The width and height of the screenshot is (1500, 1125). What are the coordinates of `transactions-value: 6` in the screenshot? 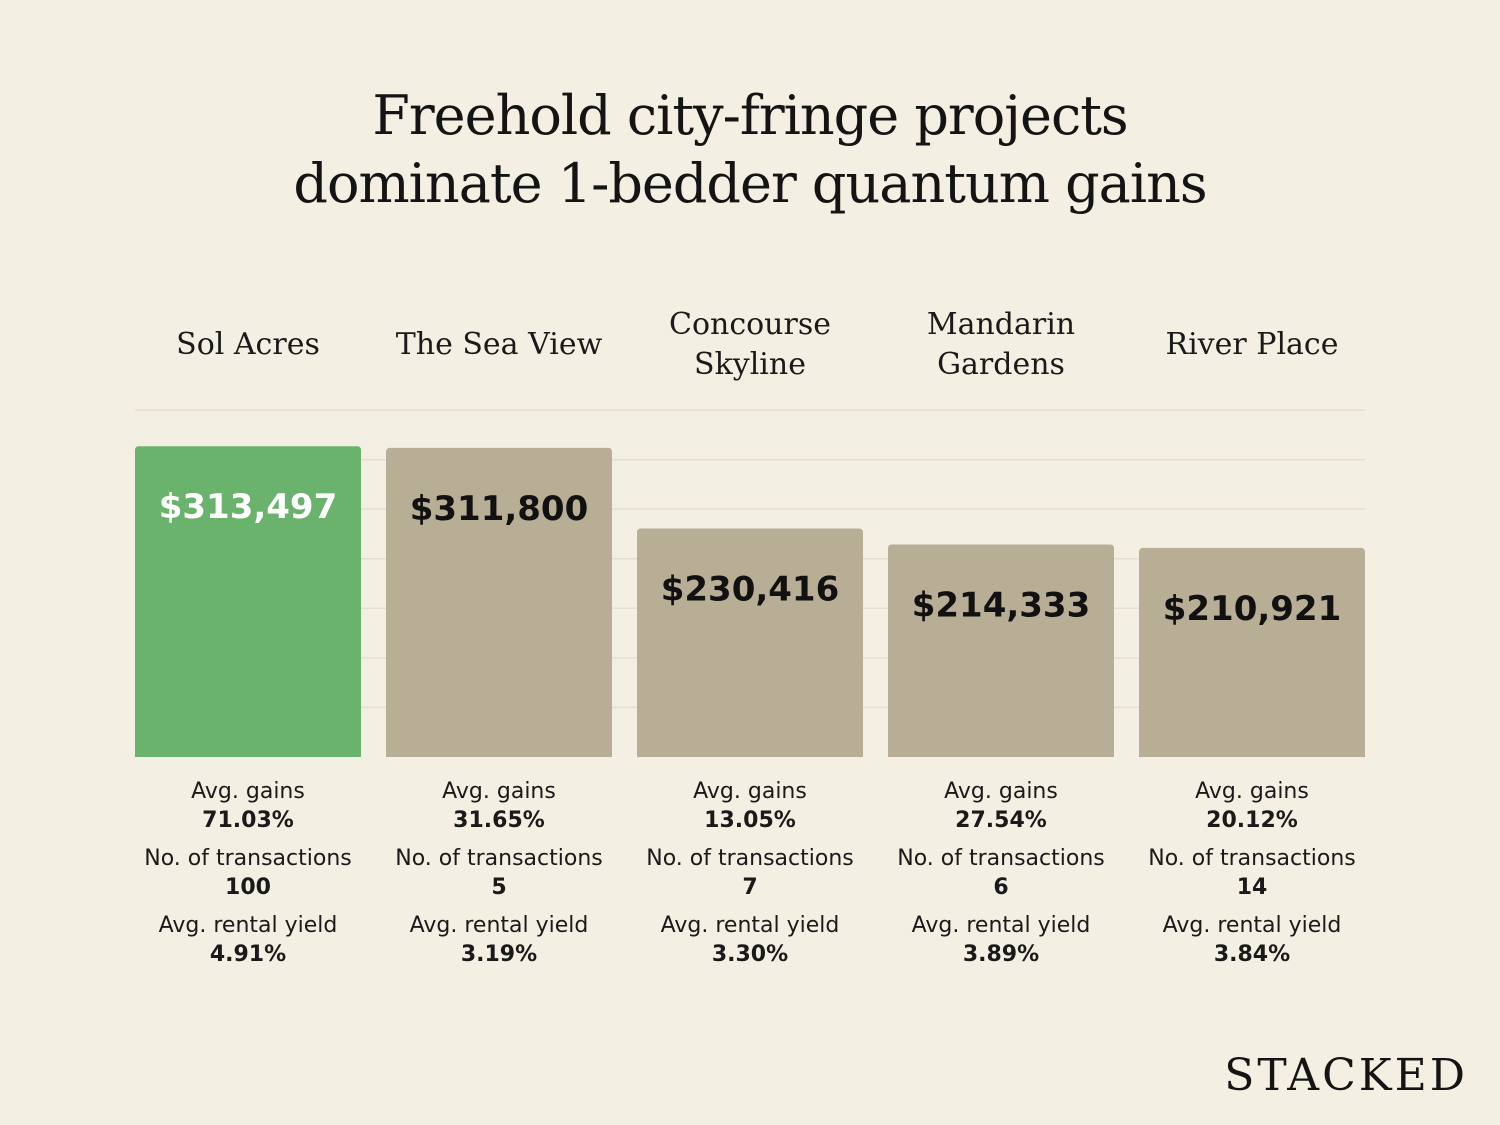 It's located at (1001, 887).